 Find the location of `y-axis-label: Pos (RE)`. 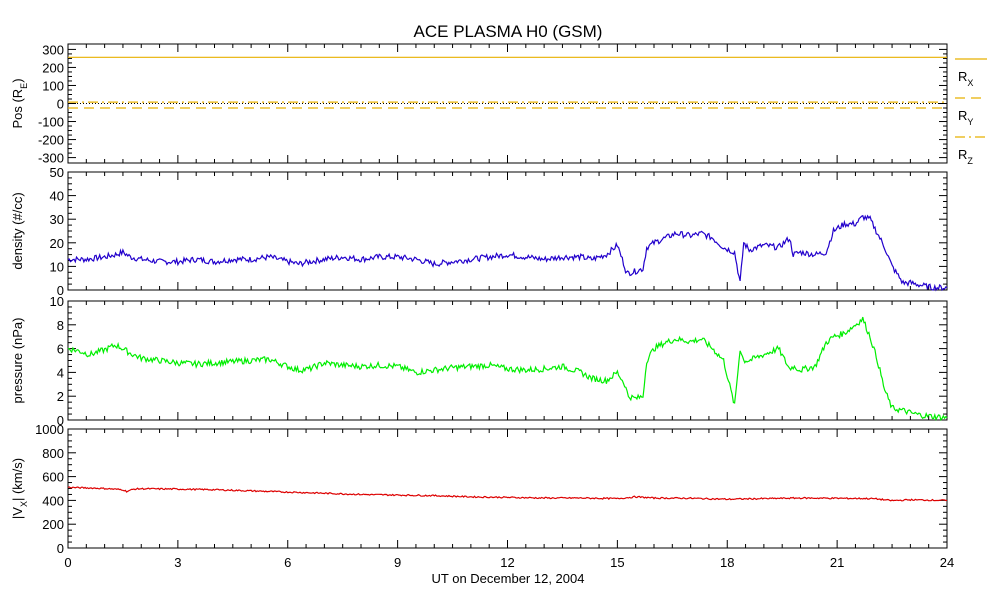

y-axis-label: Pos (RE) is located at coordinates (19, 103).